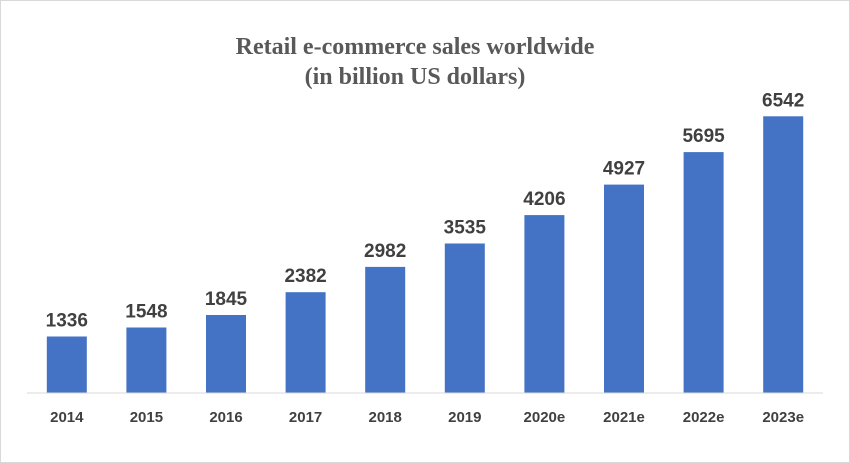 The width and height of the screenshot is (850, 463). I want to click on data-label-2017: 2382, so click(305, 276).